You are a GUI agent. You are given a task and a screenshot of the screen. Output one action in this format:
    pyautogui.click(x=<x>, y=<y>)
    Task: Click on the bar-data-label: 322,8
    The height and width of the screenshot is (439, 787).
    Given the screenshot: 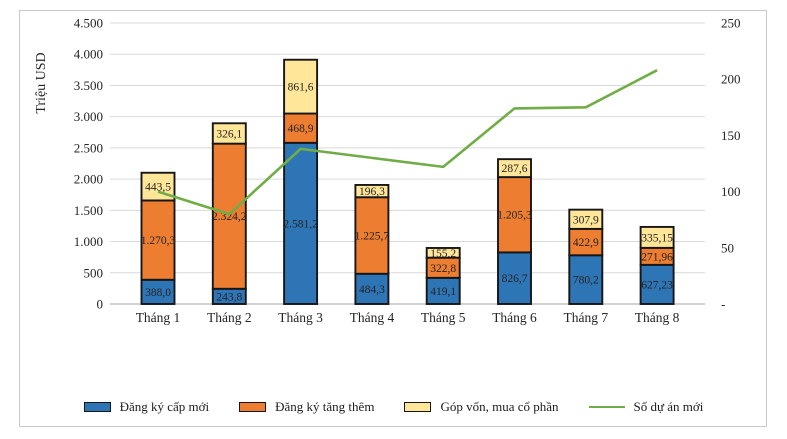 What is the action you would take?
    pyautogui.click(x=443, y=269)
    